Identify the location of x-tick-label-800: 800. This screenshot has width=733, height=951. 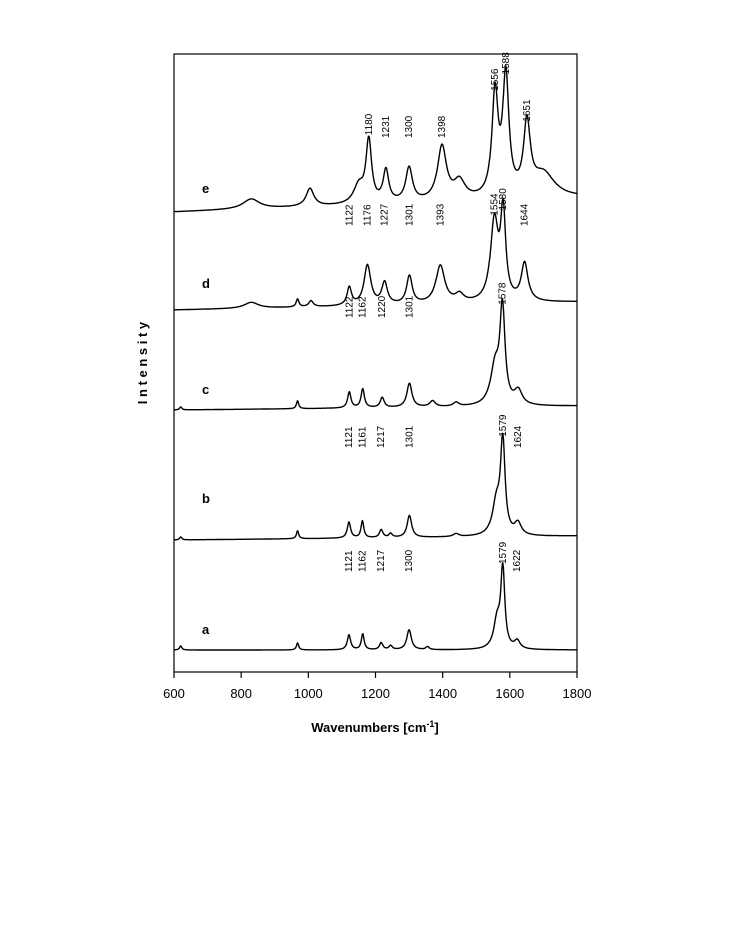
(241, 693).